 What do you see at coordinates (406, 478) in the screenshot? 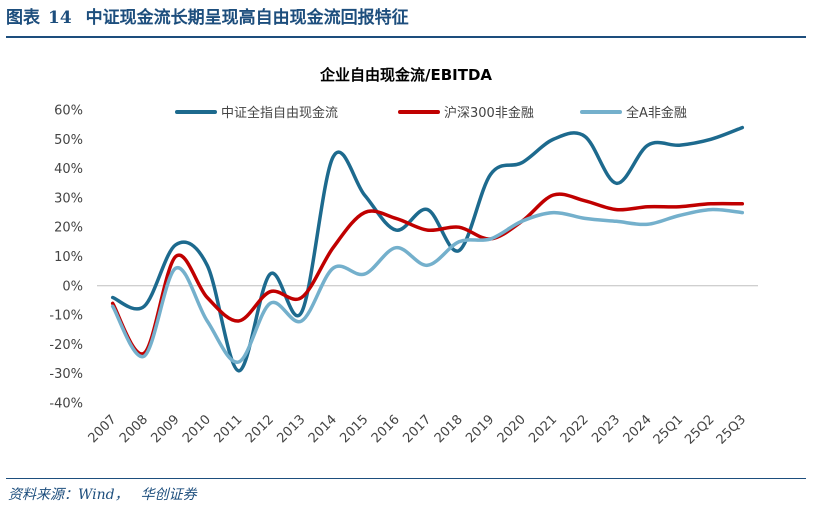
I see `footer-divider` at bounding box center [406, 478].